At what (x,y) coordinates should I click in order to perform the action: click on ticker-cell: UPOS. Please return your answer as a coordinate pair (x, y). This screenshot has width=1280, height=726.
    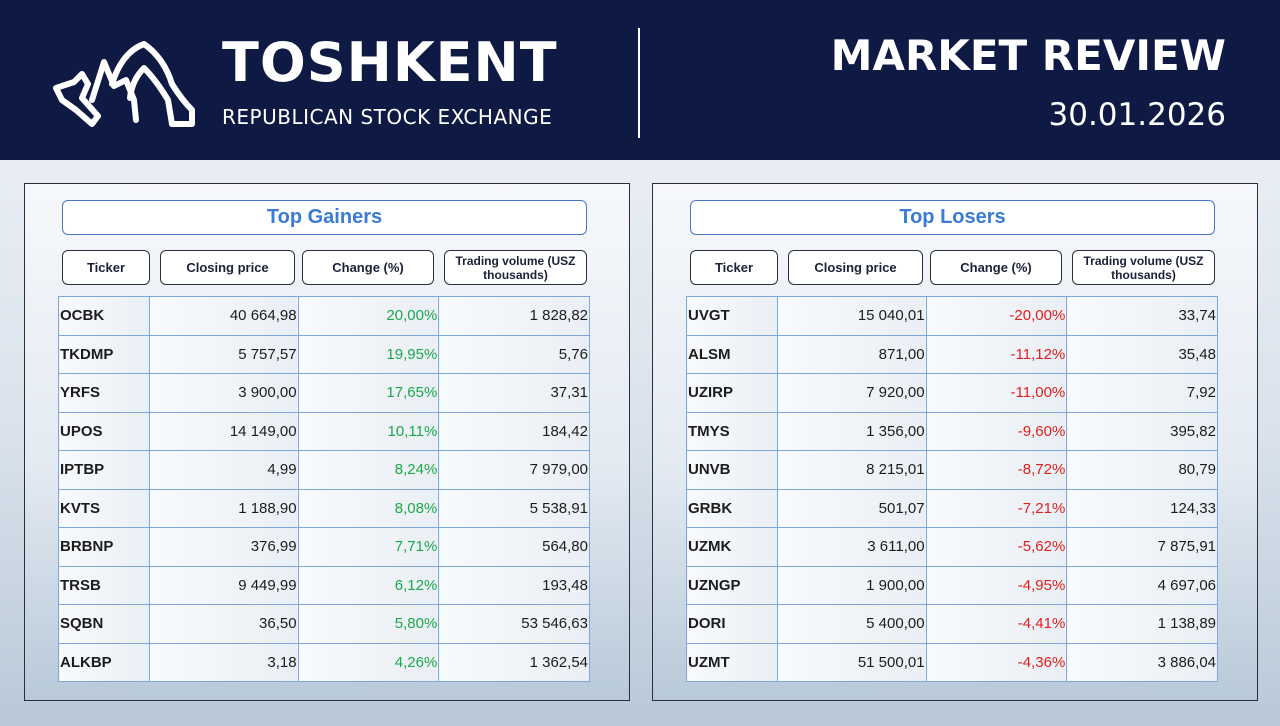
    Looking at the image, I should click on (104, 431).